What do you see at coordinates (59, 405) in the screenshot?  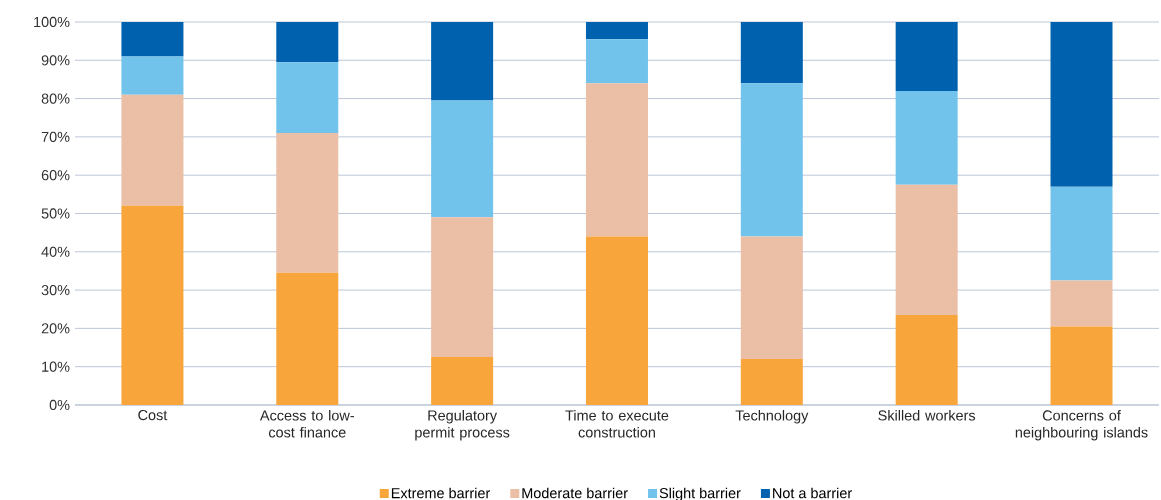 I see `y-tick-label: 0%` at bounding box center [59, 405].